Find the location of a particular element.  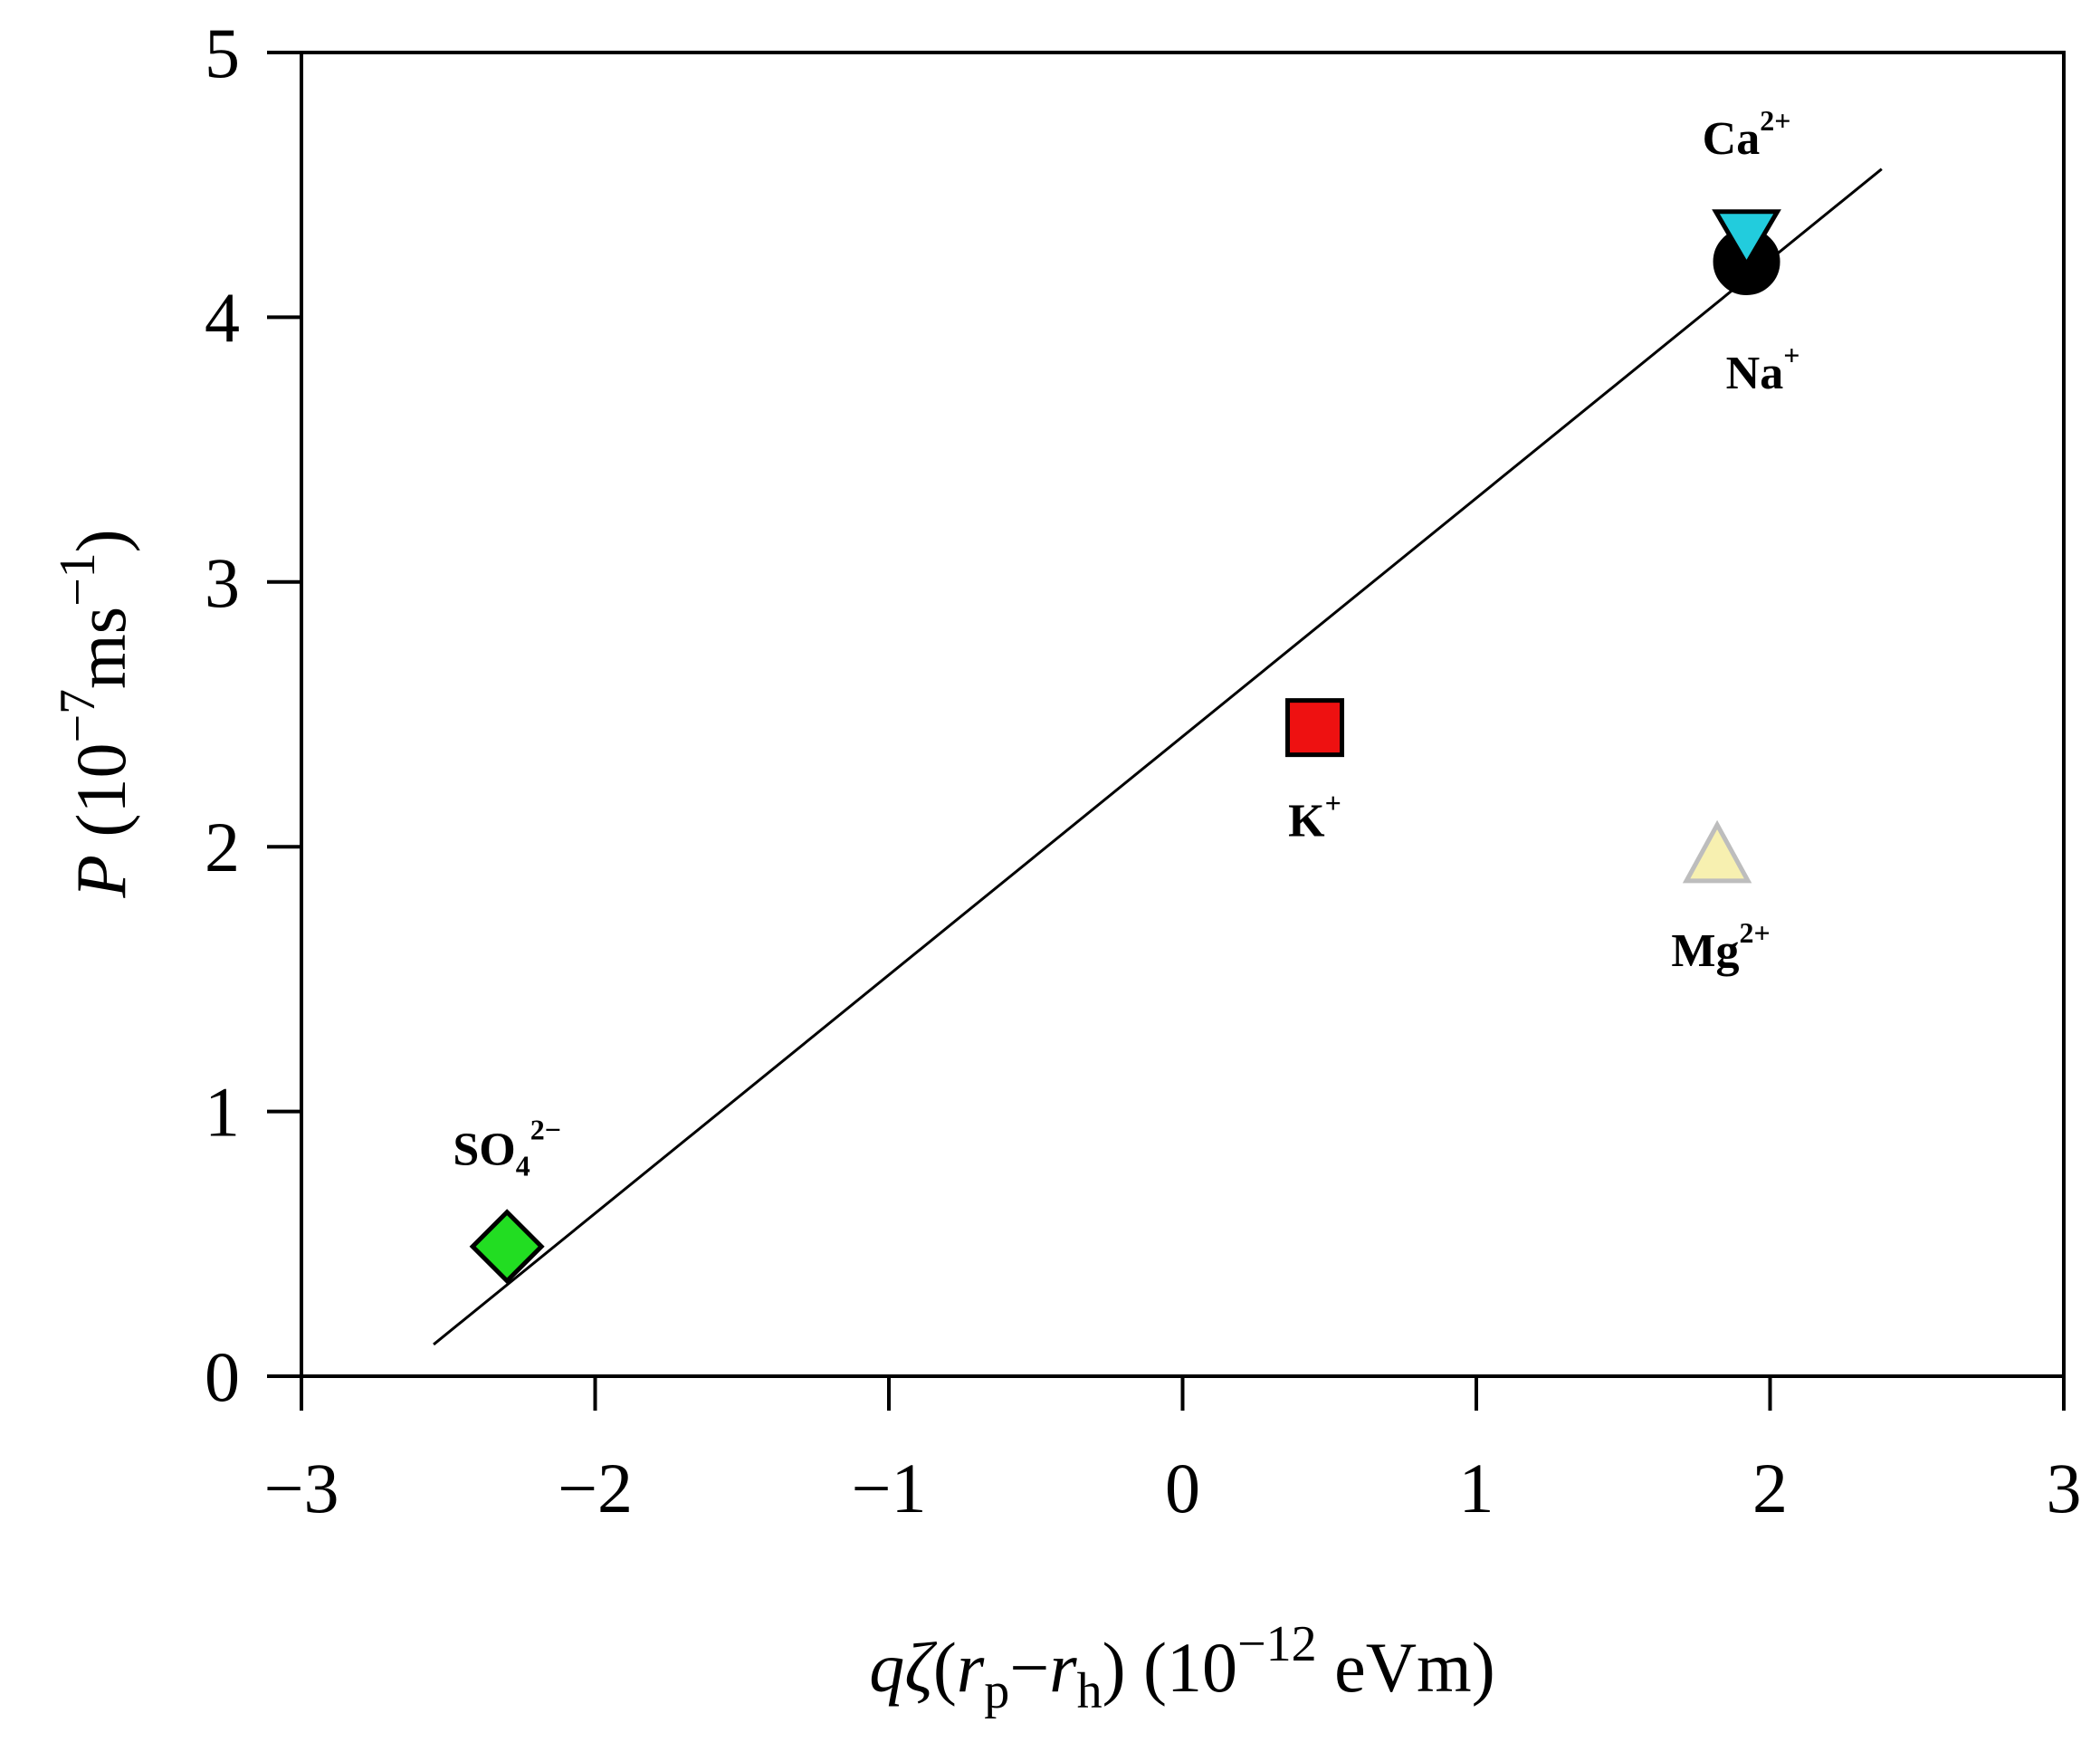

label-mg: Mg2+ is located at coordinates (1720, 947).